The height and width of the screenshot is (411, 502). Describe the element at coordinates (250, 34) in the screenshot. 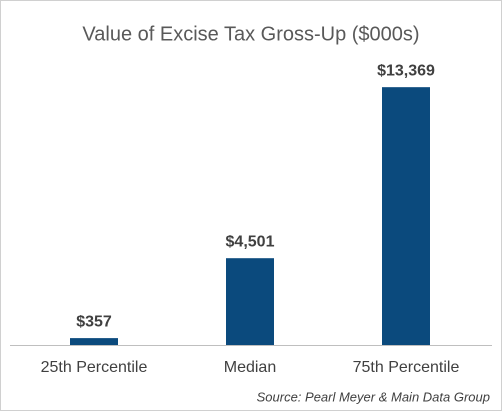

I see `chart-title: Value of Excise Tax Gross-Up ($000s)` at that location.